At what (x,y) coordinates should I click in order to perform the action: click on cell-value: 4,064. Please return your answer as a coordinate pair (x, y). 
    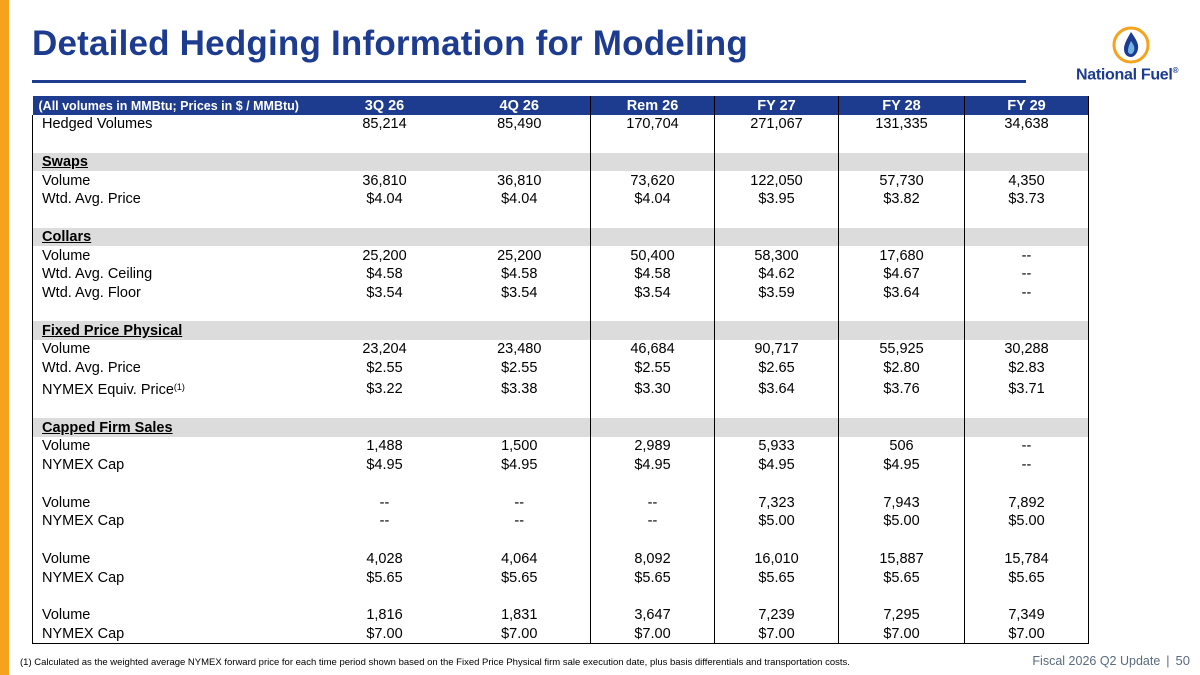
    Looking at the image, I should click on (519, 559).